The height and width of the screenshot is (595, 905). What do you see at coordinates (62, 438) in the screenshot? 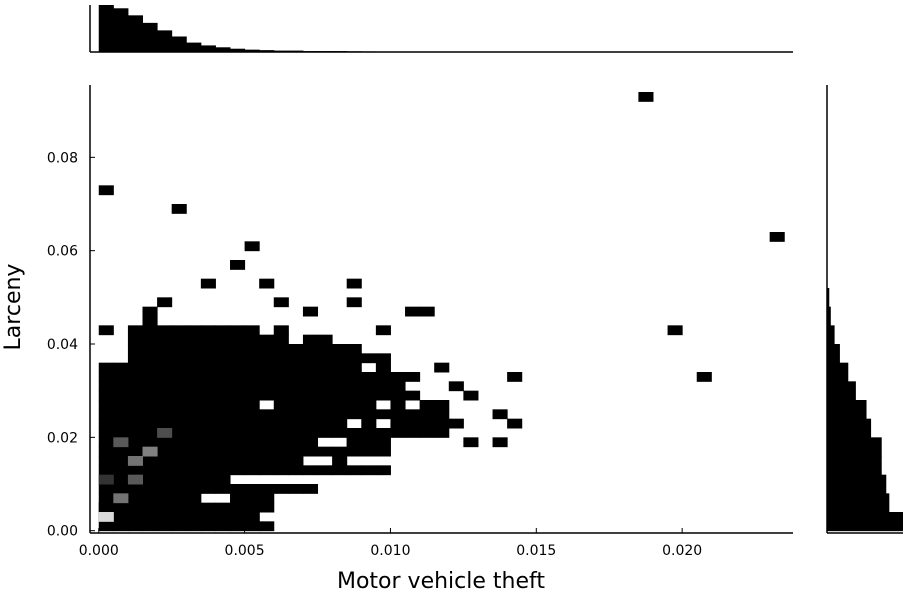
I see `y-tick-label: 0.02` at bounding box center [62, 438].